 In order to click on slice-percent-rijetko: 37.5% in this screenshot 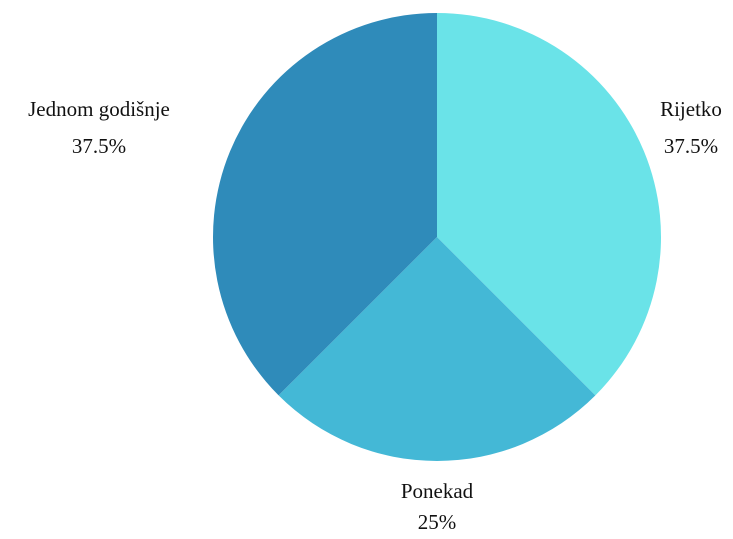, I will do `click(691, 146)`.